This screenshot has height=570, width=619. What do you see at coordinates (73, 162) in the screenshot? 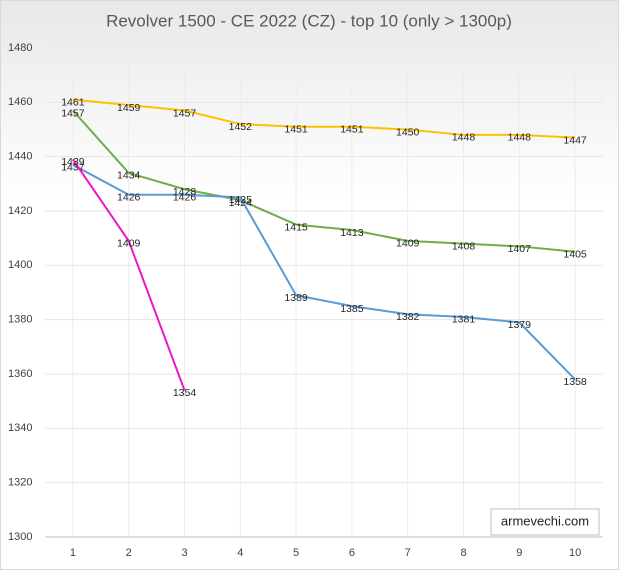
I see `data-label: 1439` at bounding box center [73, 162].